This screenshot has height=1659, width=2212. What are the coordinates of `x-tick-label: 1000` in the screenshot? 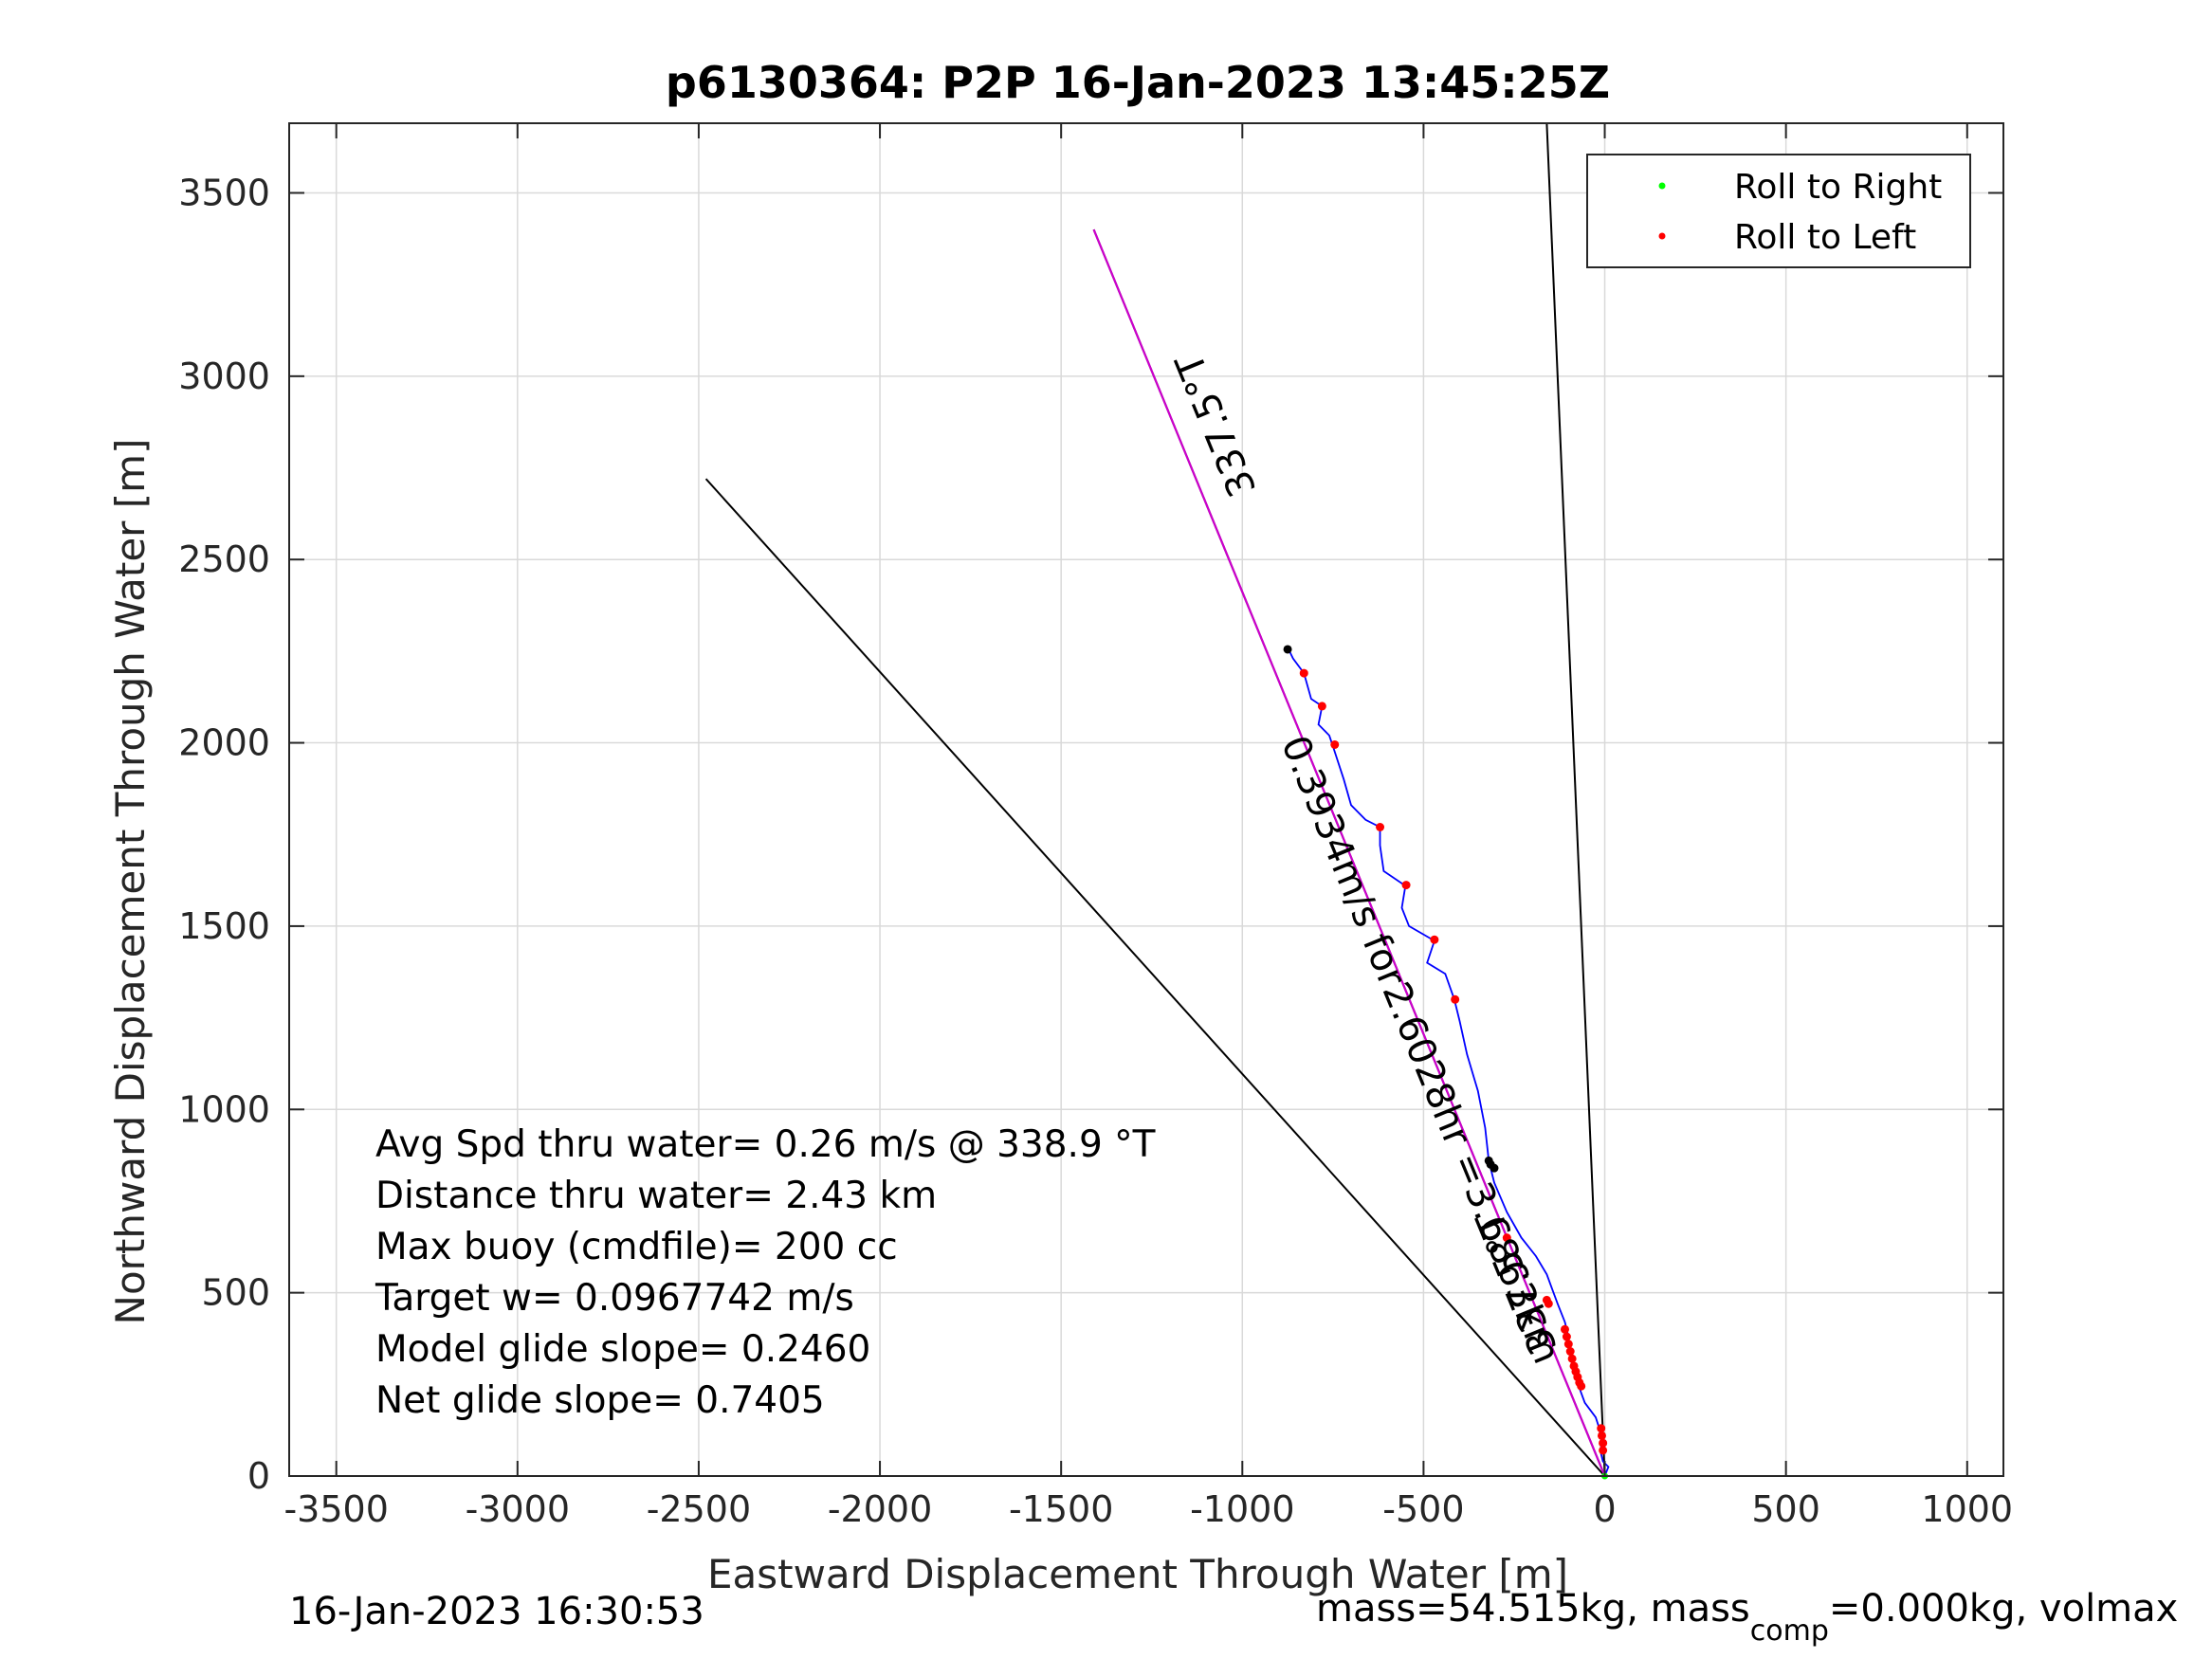 It's located at (1967, 1509).